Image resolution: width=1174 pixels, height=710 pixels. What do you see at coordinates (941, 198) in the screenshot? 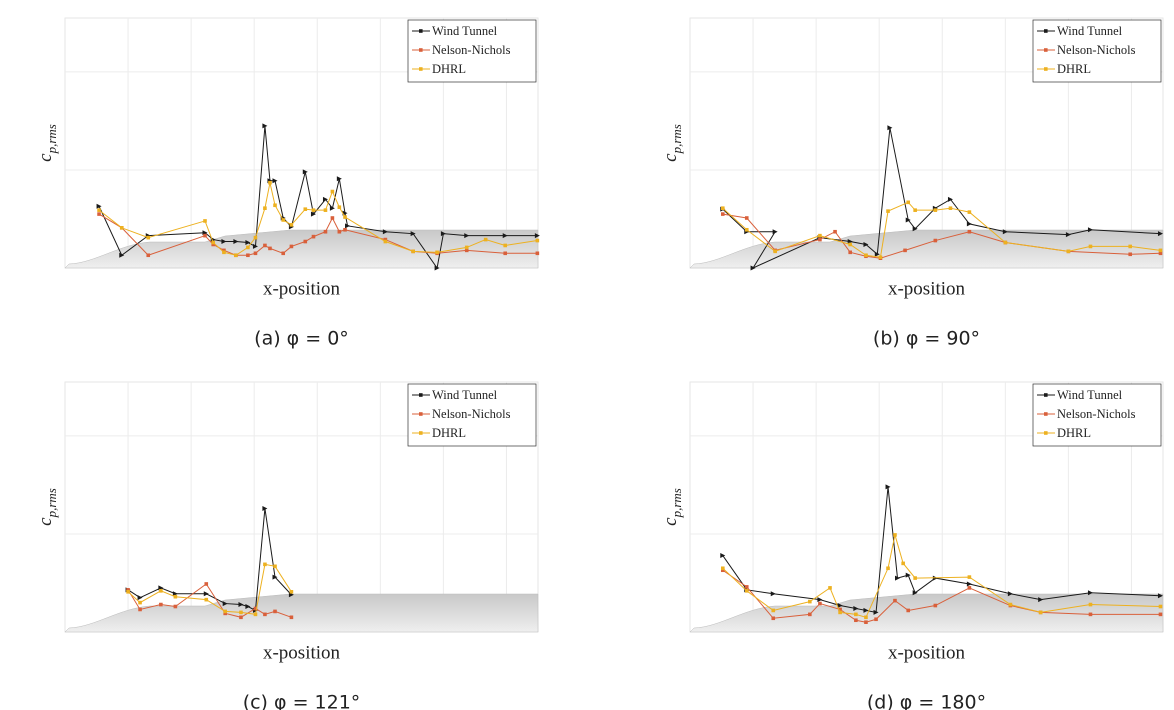
I see `series-line` at bounding box center [941, 198].